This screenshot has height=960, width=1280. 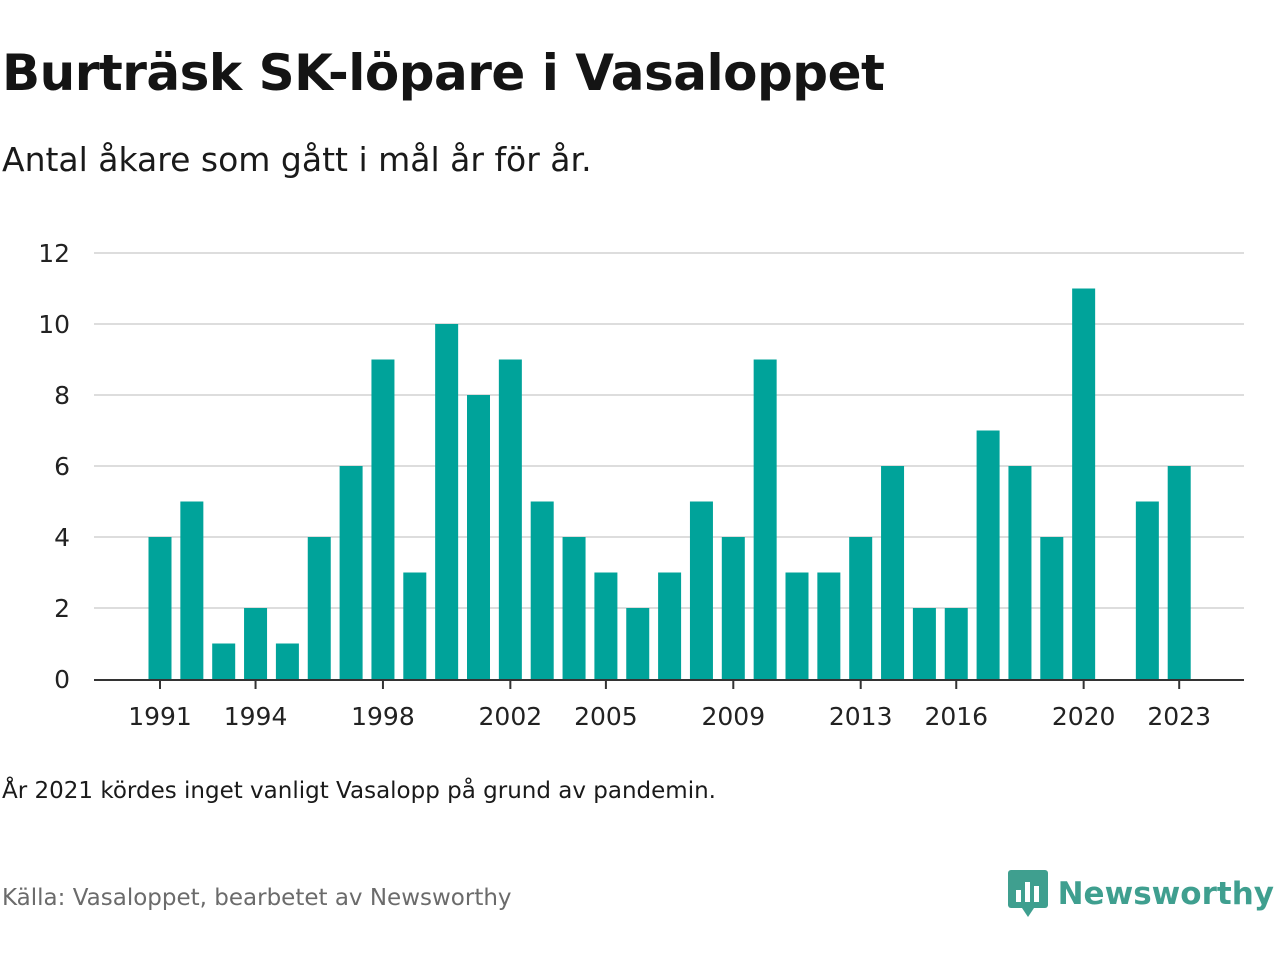 I want to click on bar-2008, so click(x=701, y=590).